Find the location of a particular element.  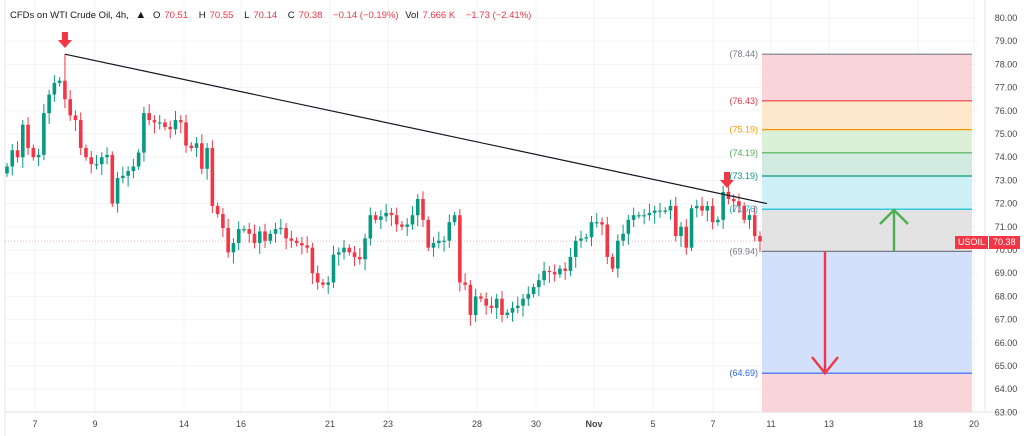

price-tick-label: 67.00 is located at coordinates (1006, 320).